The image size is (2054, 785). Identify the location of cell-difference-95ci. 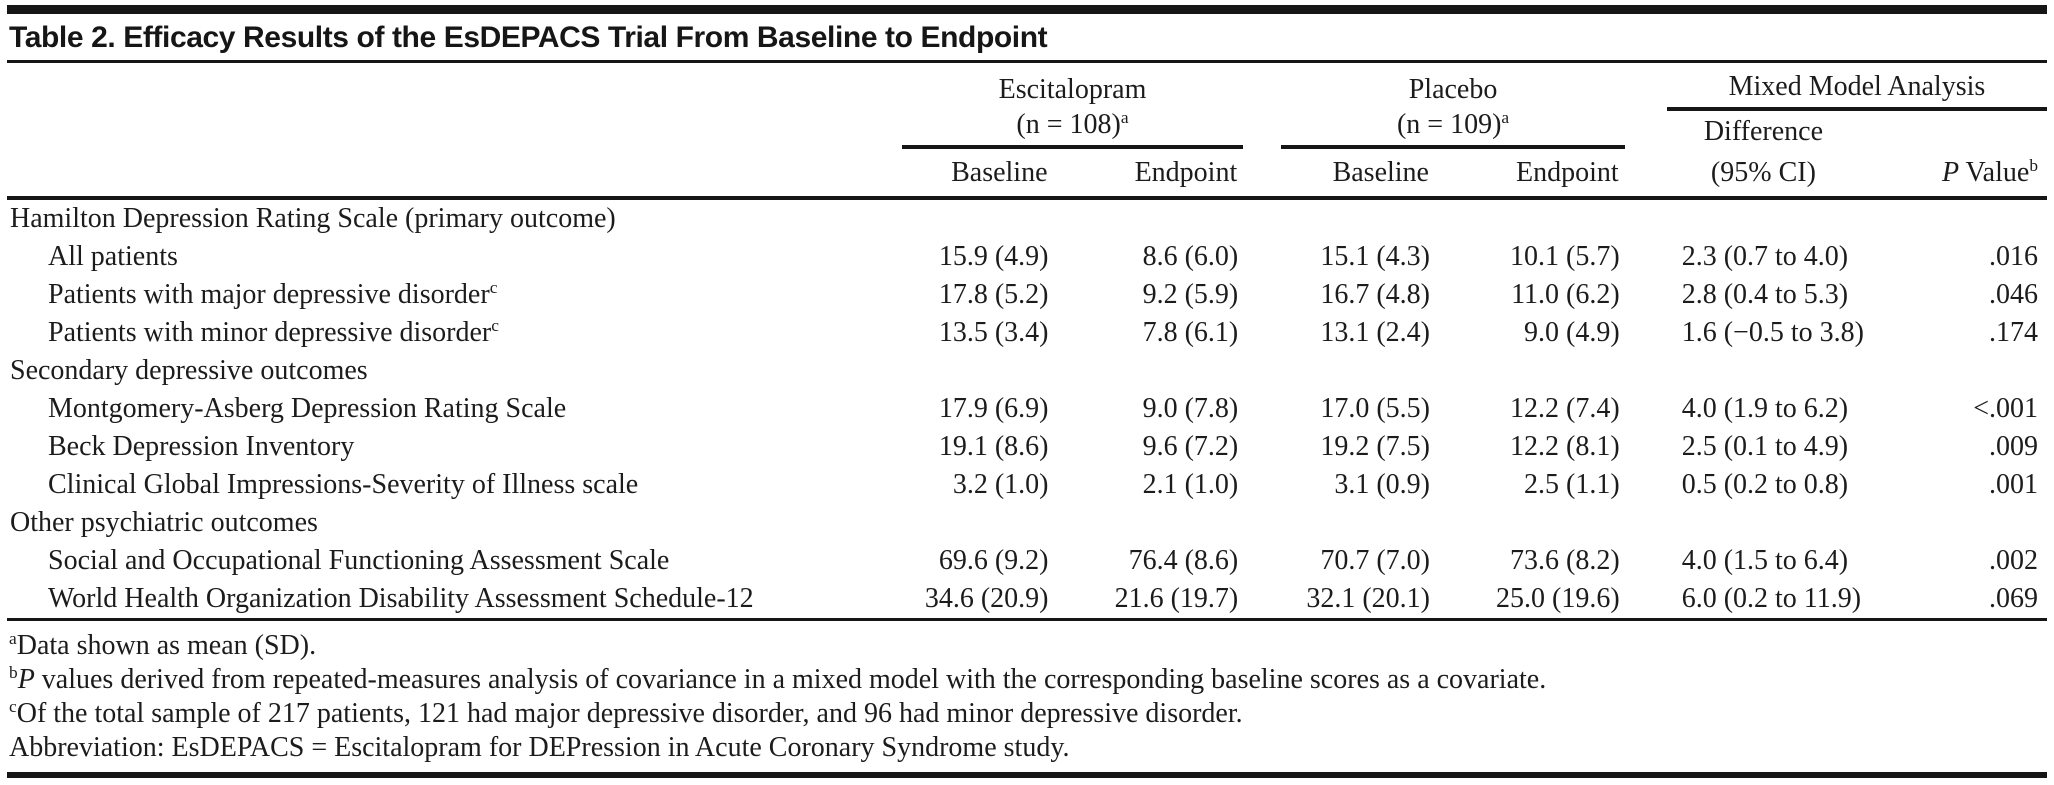
(1763, 371).